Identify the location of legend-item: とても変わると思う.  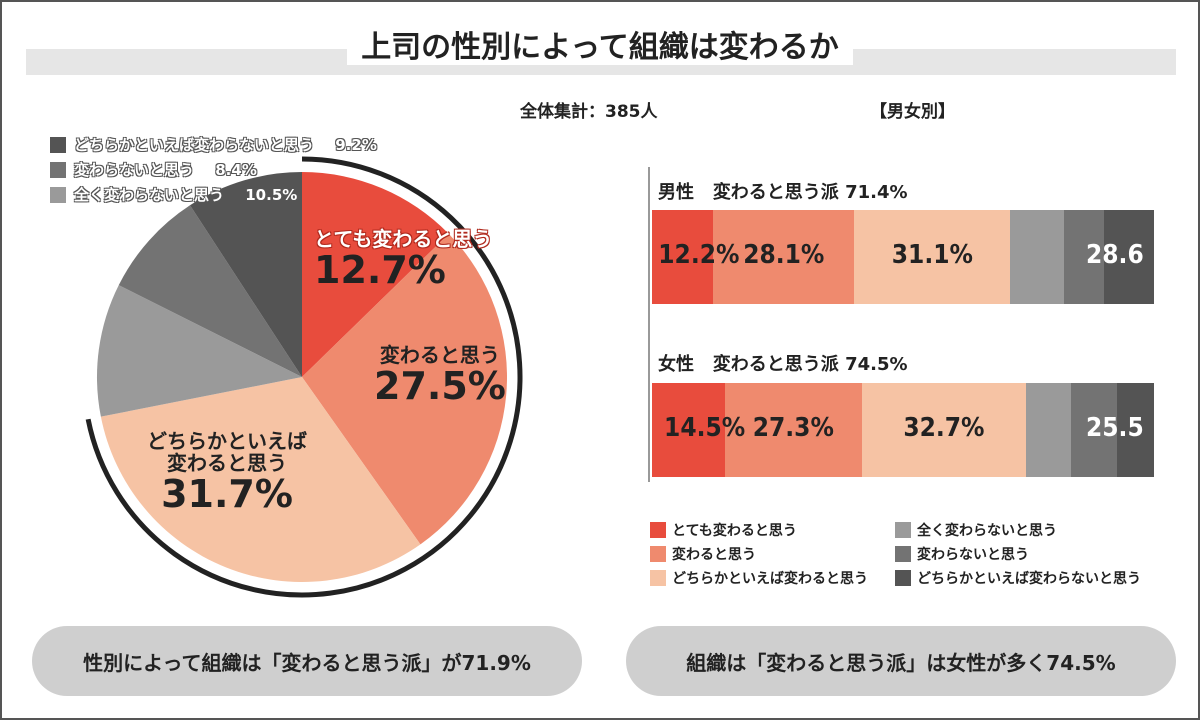
(772, 530).